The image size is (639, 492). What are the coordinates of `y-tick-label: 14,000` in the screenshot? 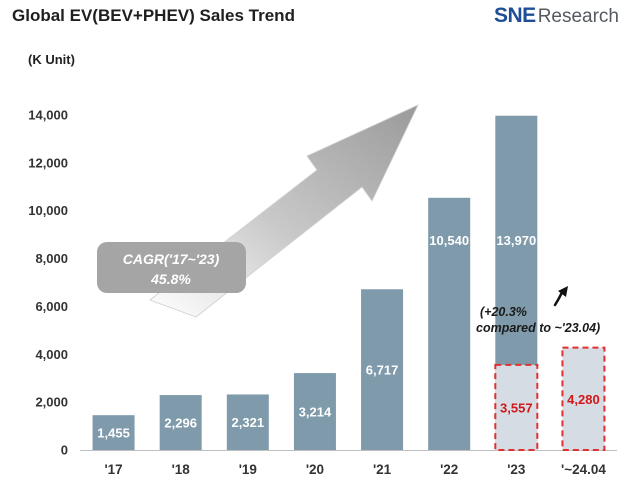 It's located at (48, 115).